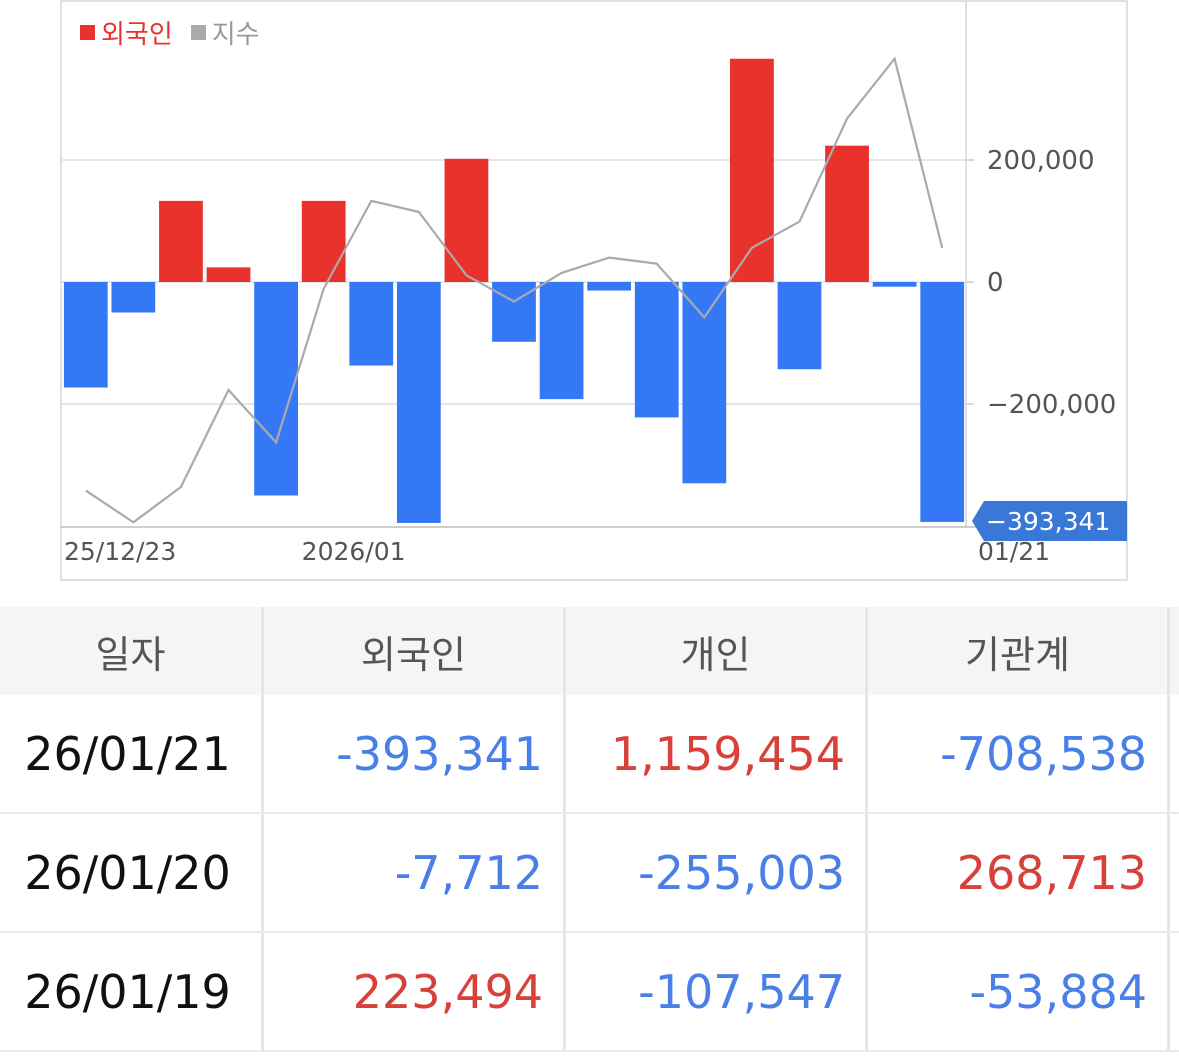 The height and width of the screenshot is (1057, 1179). I want to click on y-tick-label: 200,000, so click(1041, 161).